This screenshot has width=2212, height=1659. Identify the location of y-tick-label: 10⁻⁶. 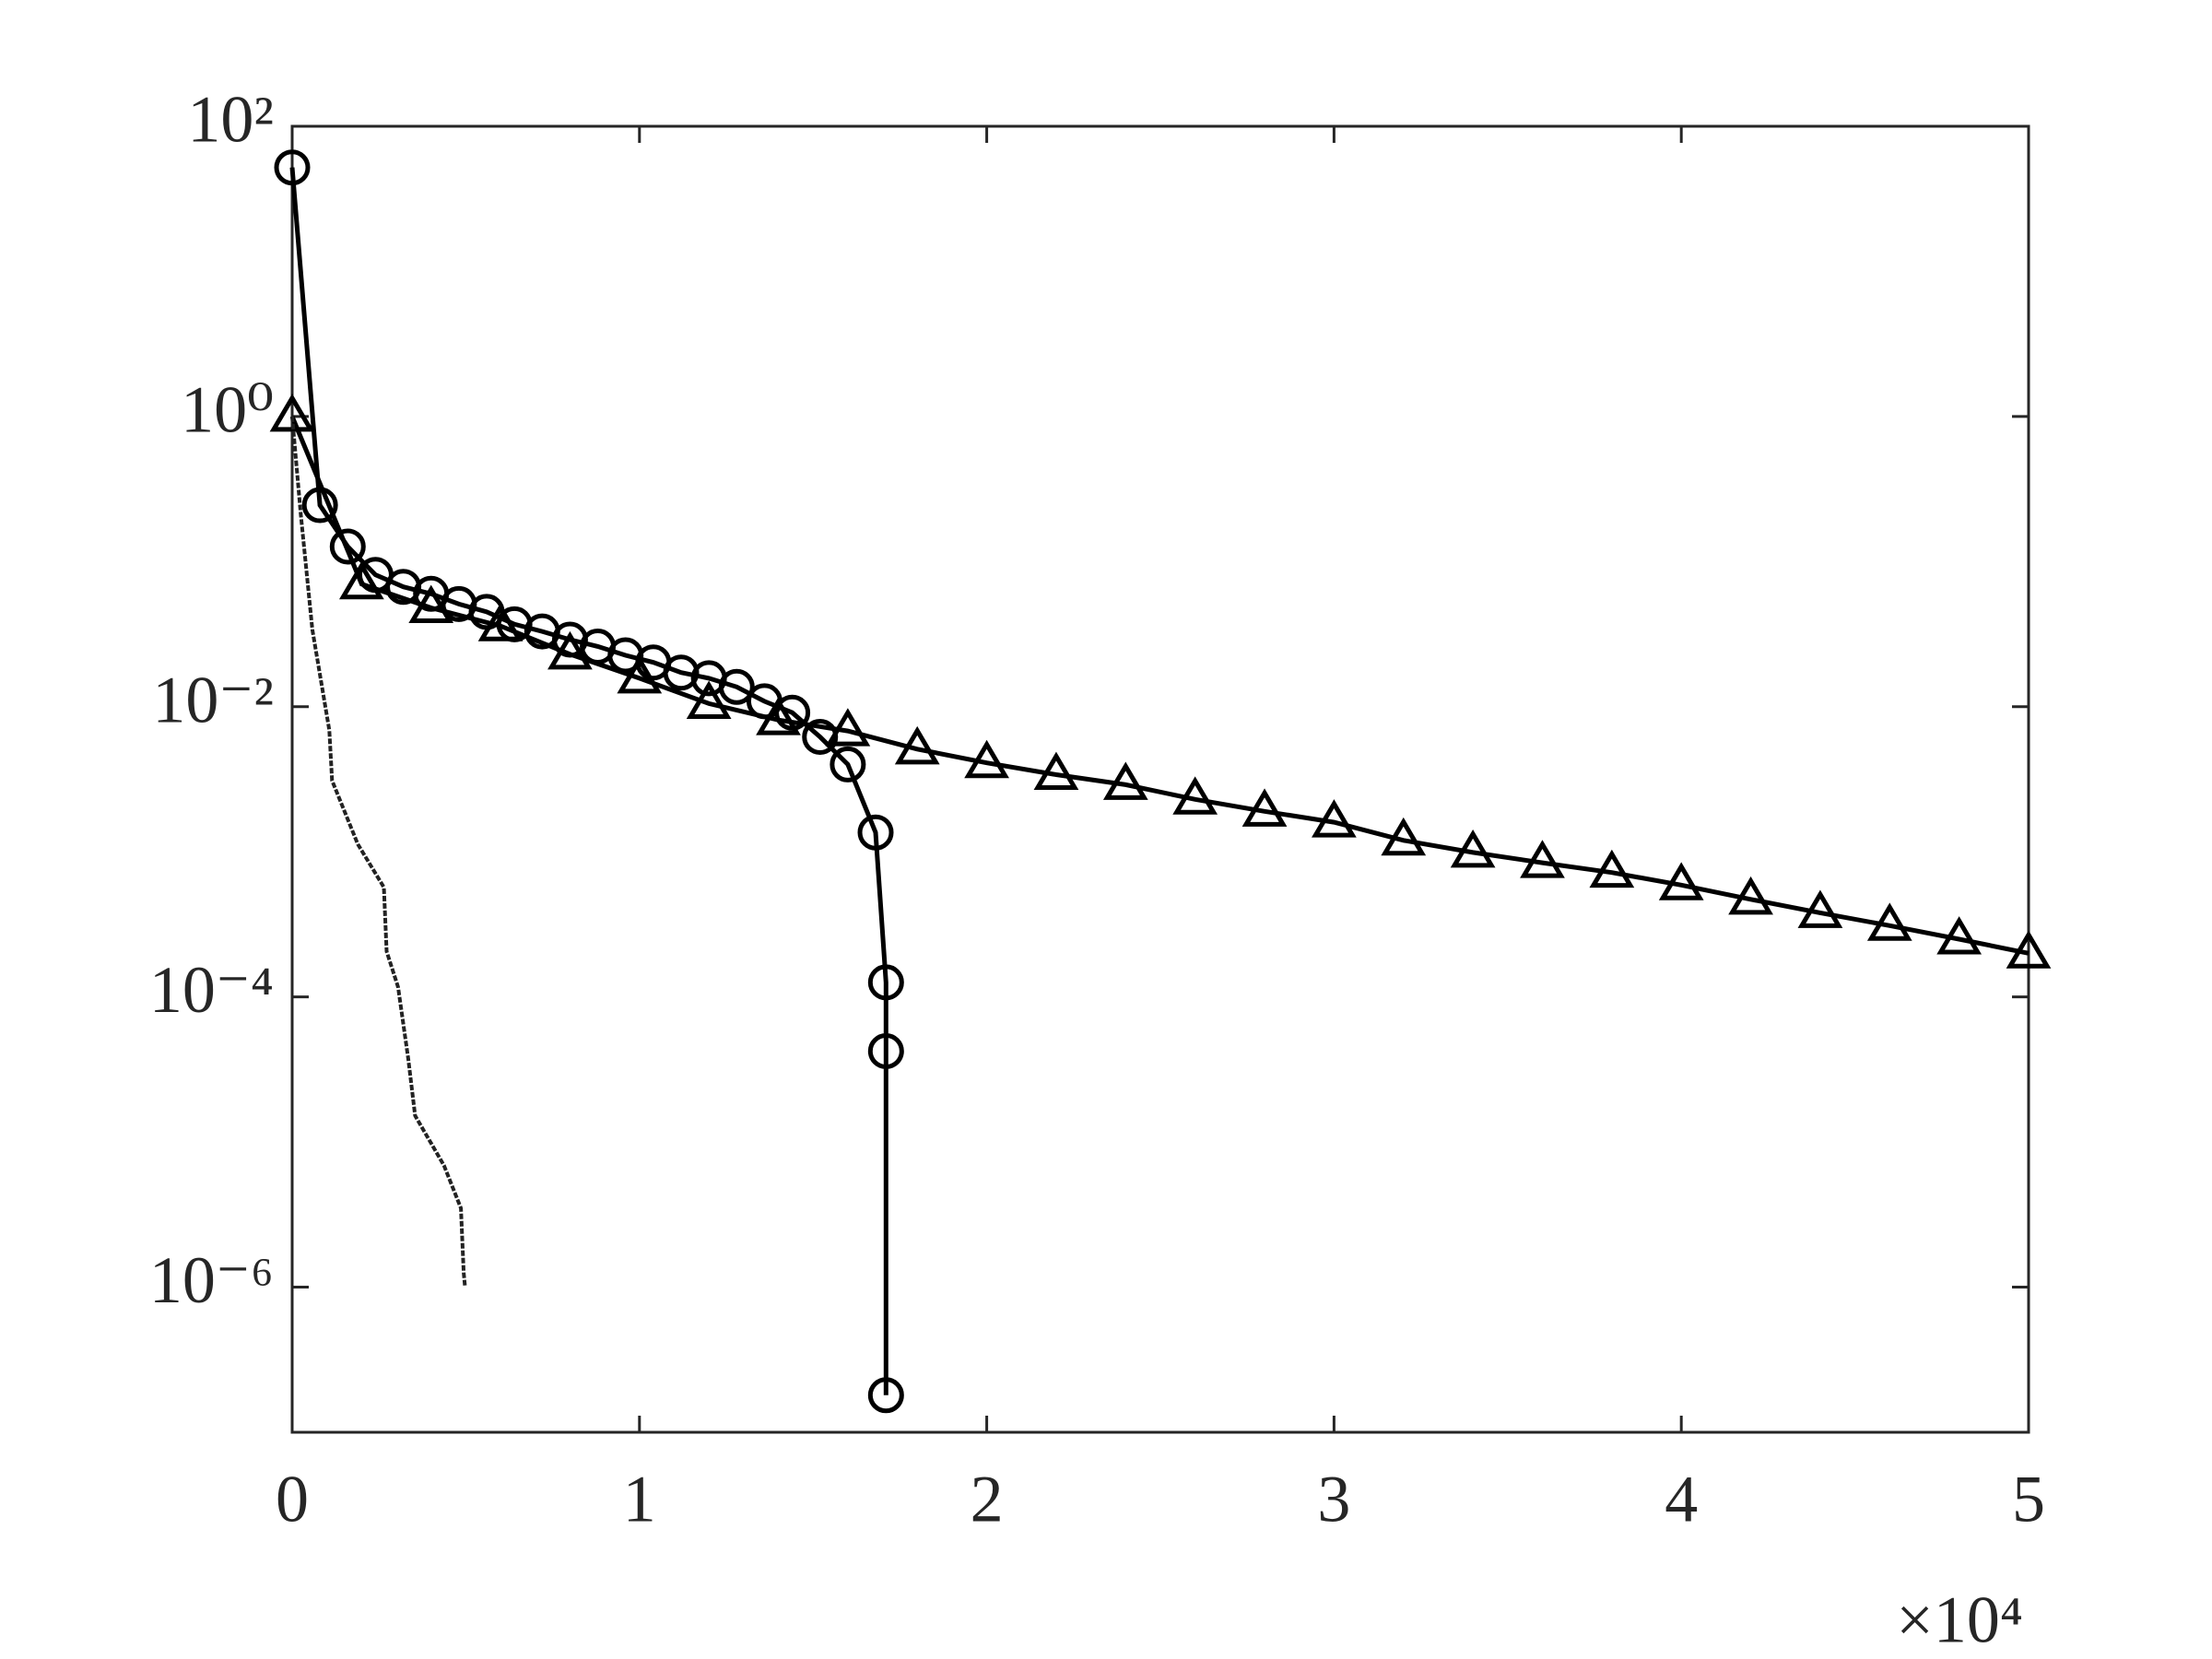
(211, 1280).